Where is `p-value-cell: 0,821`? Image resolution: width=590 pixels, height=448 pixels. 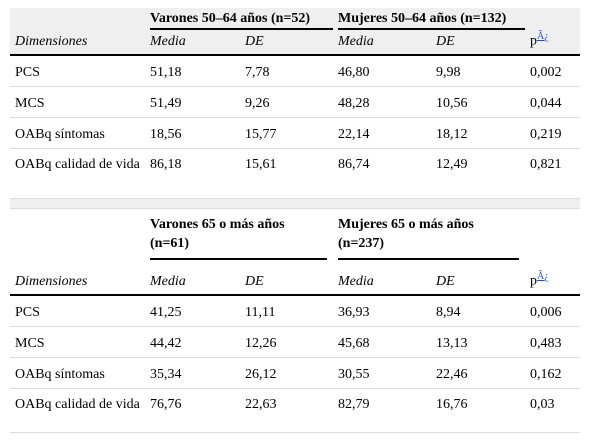
p-value-cell: 0,821 is located at coordinates (553, 174).